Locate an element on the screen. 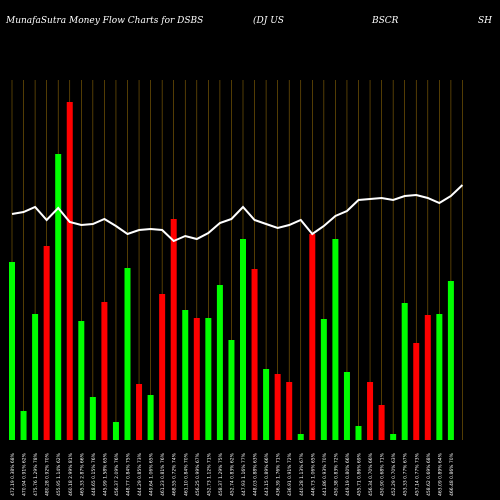  x-tick-label: 452.29 0.70% 63% is located at coordinates (394, 474).